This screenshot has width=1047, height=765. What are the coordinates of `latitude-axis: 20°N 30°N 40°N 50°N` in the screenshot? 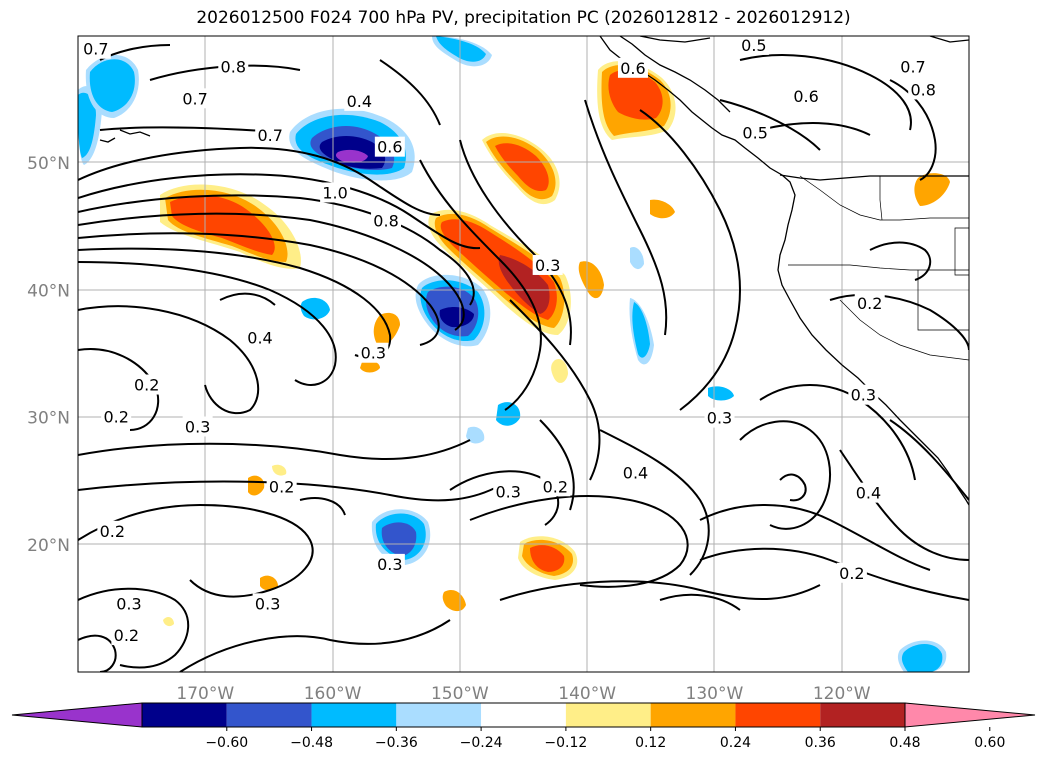 It's located at (48, 355).